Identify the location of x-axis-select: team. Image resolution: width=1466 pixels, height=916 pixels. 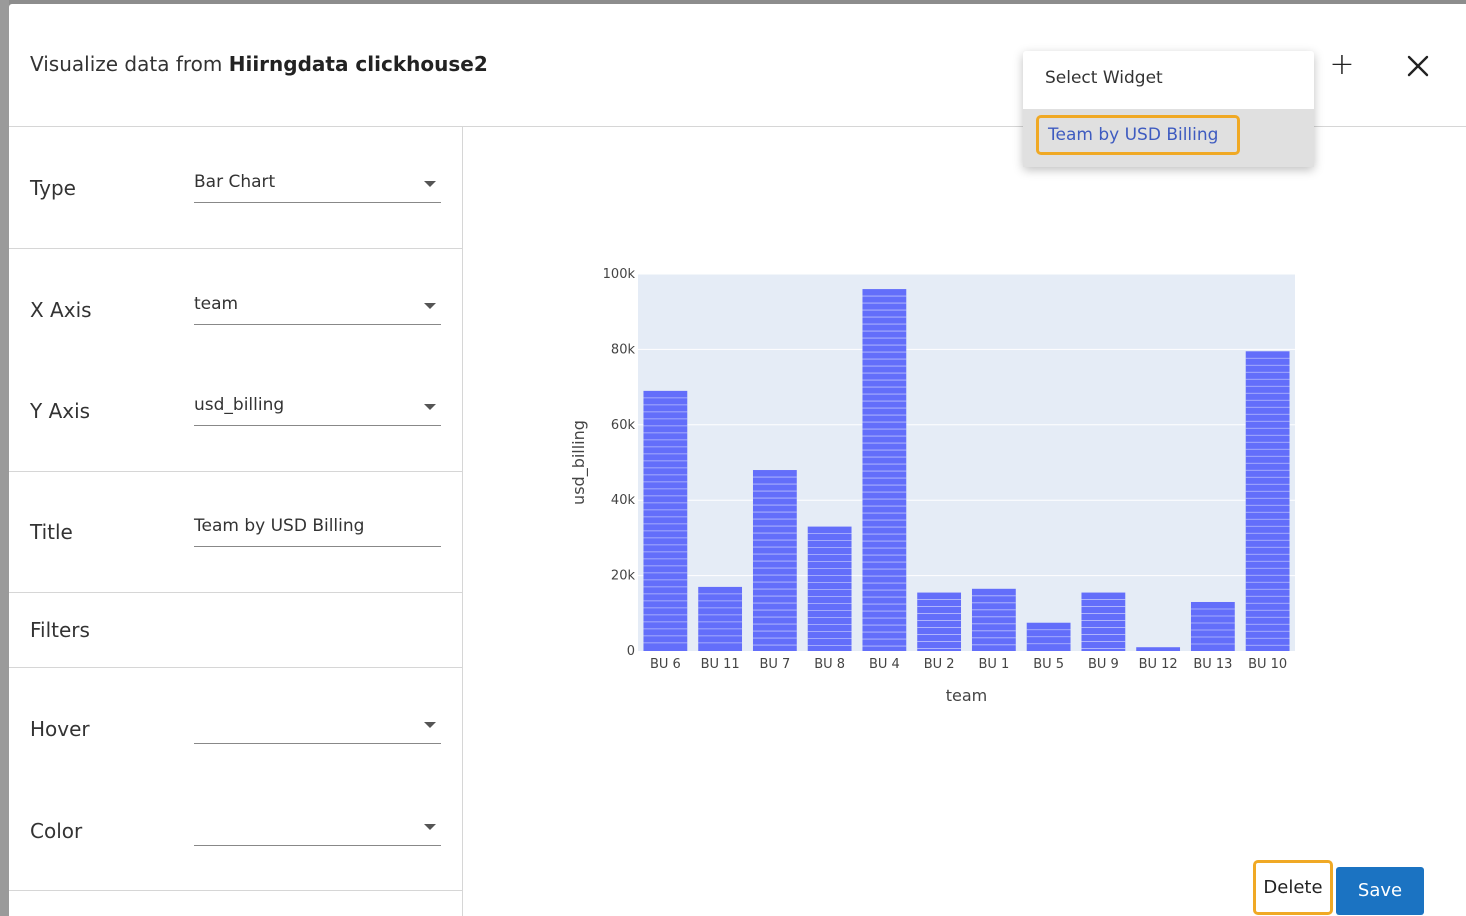
(317, 309).